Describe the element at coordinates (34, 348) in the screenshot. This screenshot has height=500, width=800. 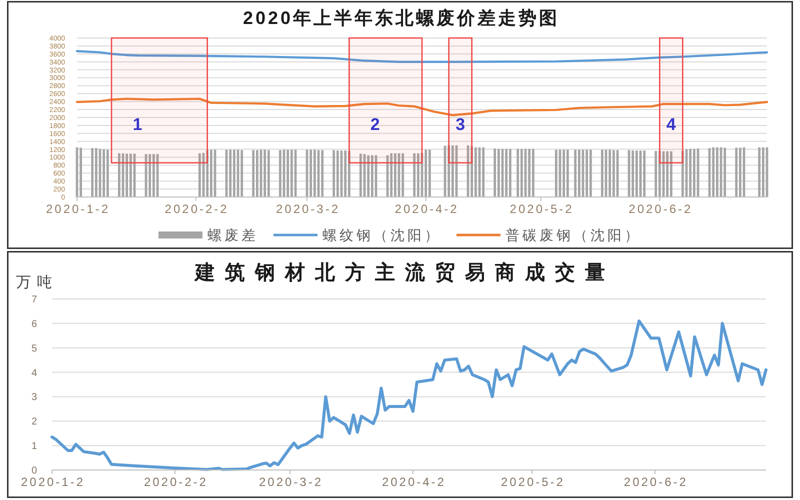
I see `y-tick-label: 5` at that location.